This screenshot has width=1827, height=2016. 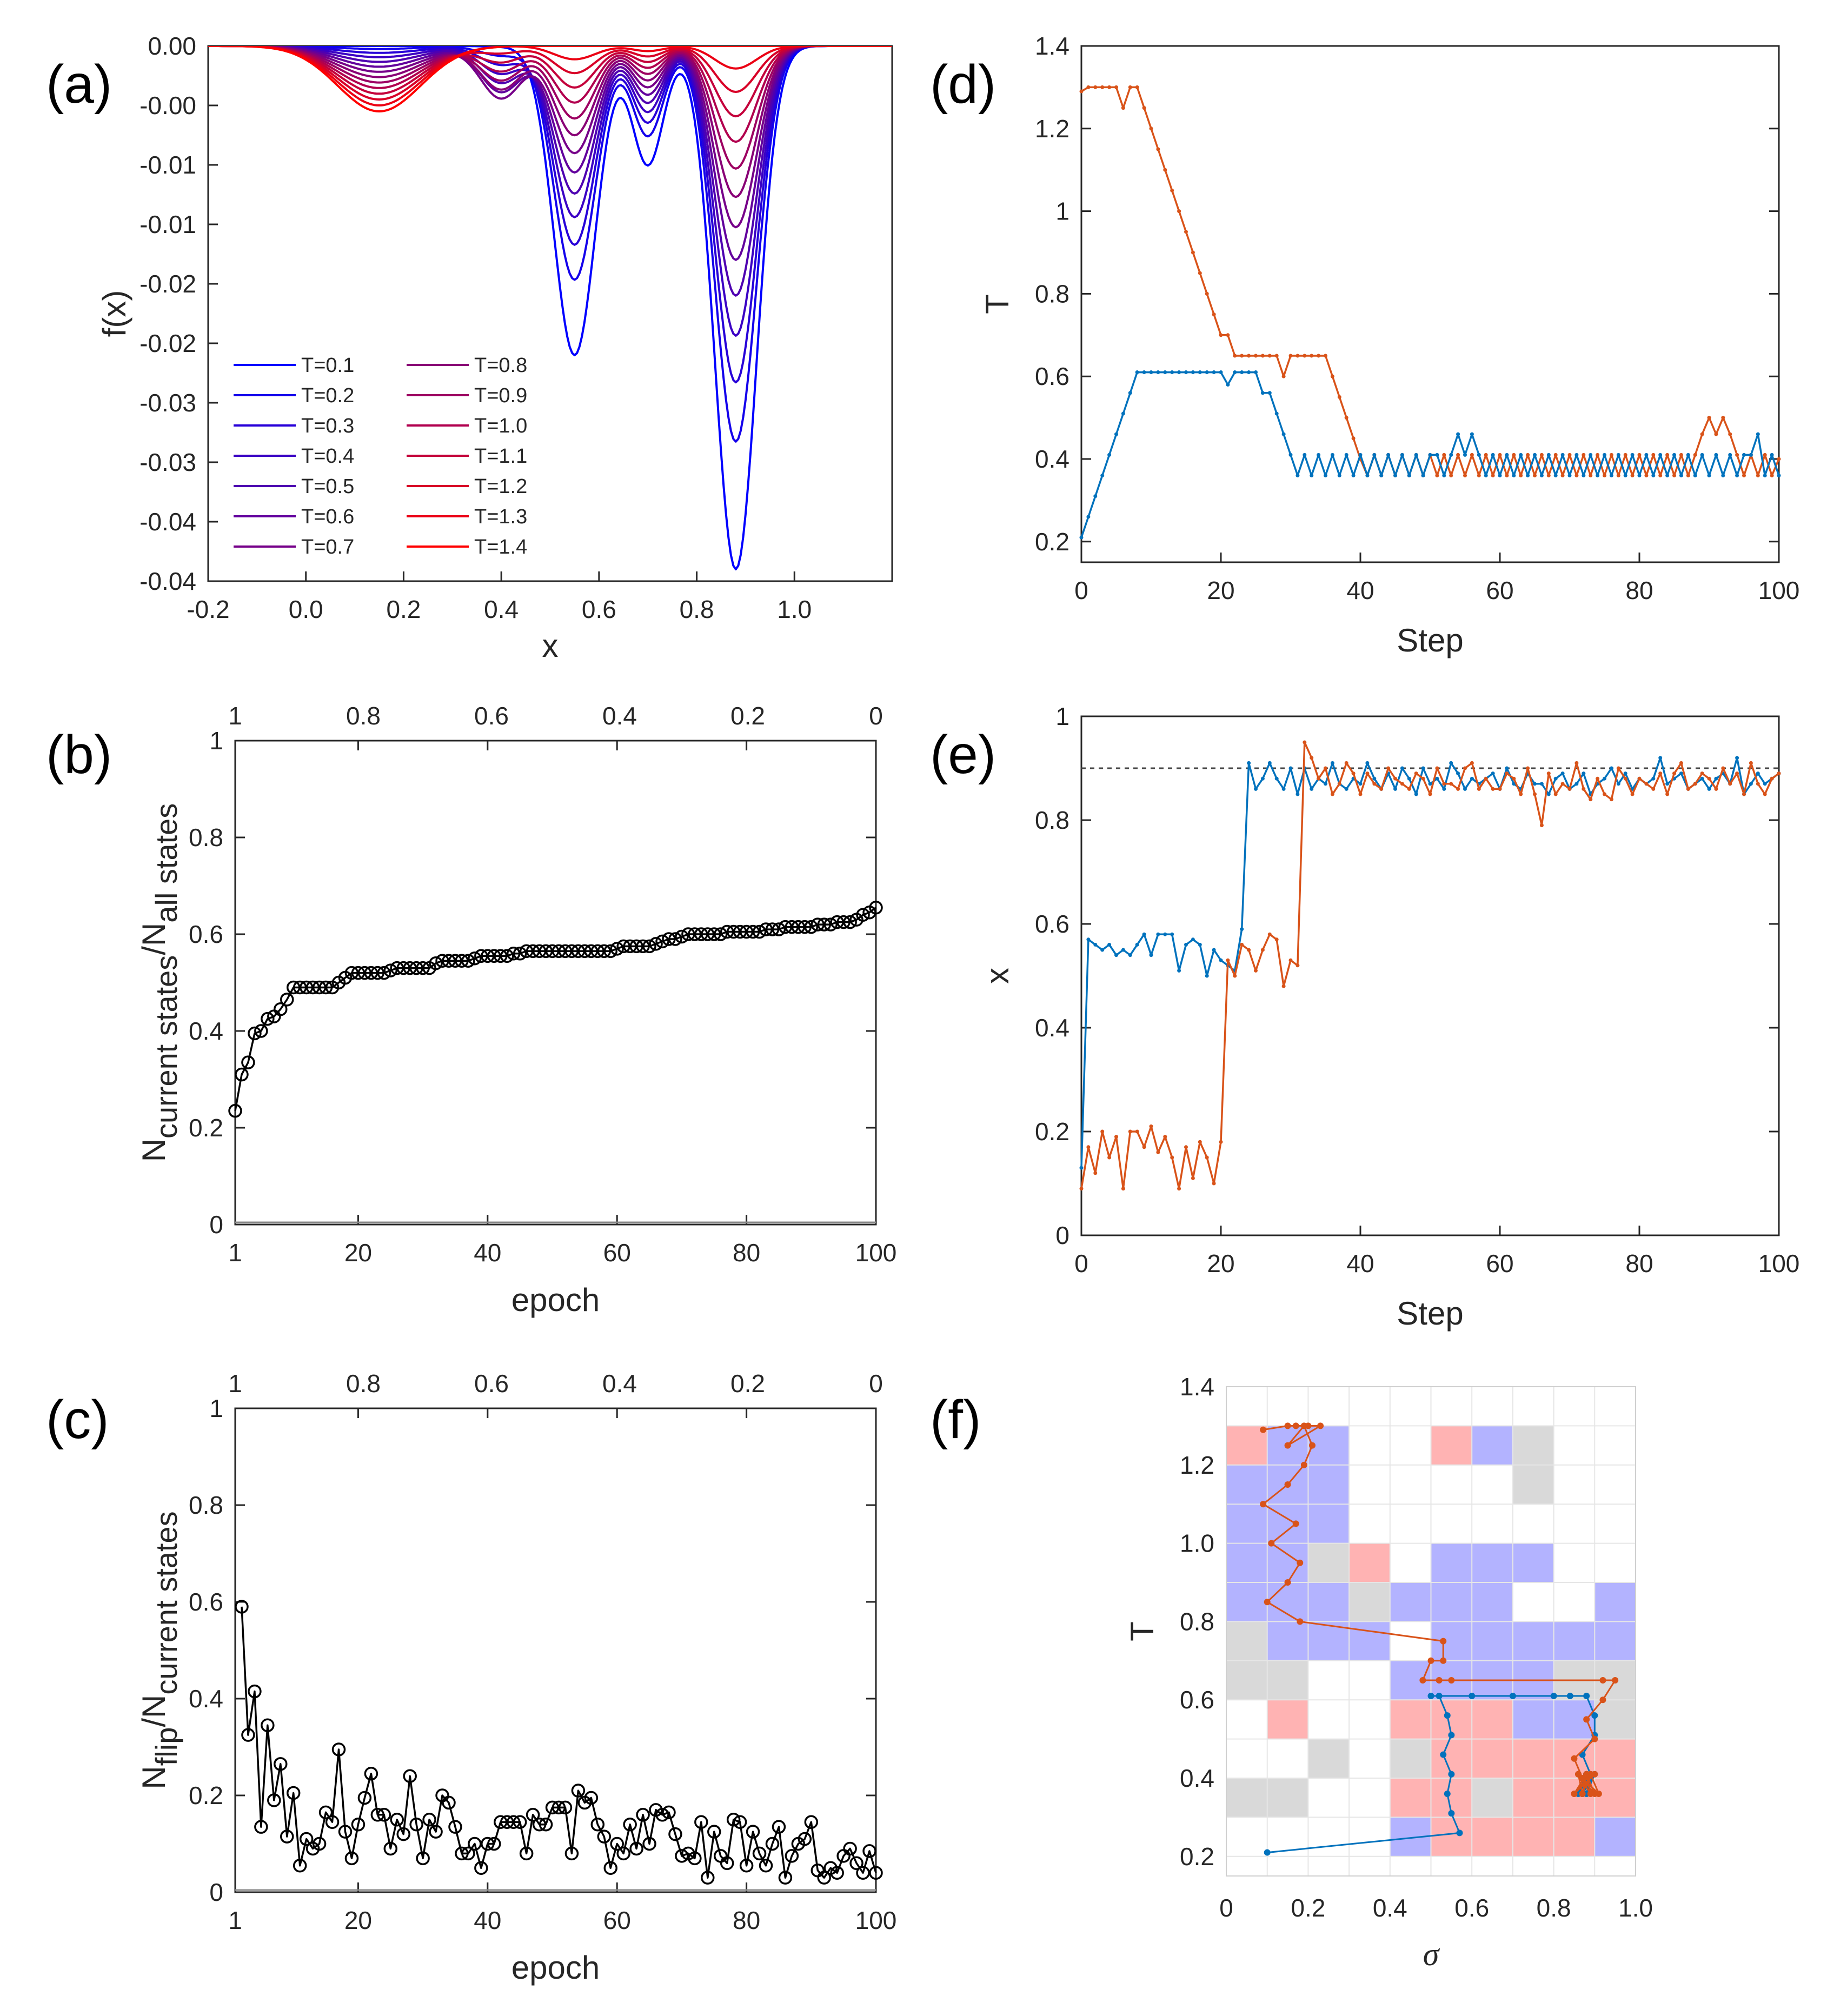 I want to click on panel-label-b: (b), so click(x=79, y=754).